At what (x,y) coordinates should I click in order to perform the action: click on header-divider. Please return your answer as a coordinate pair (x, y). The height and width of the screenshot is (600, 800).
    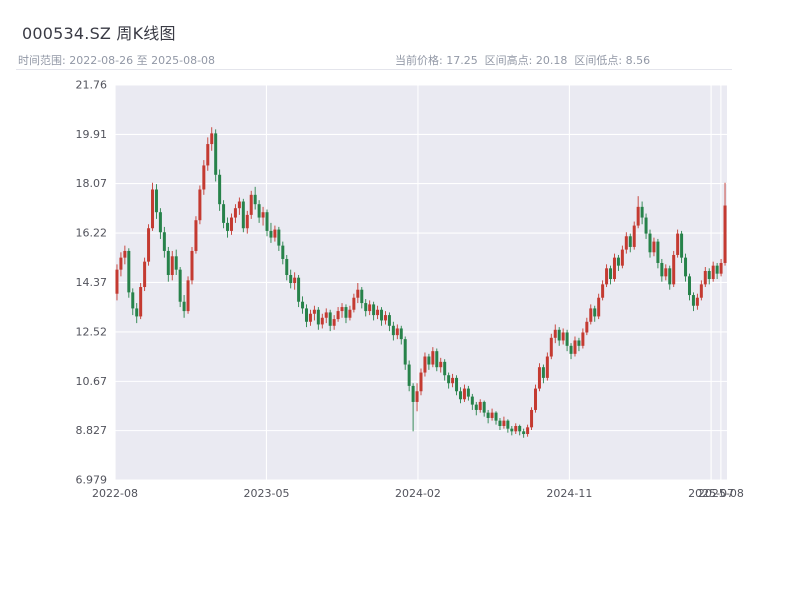
    Looking at the image, I should click on (374, 69).